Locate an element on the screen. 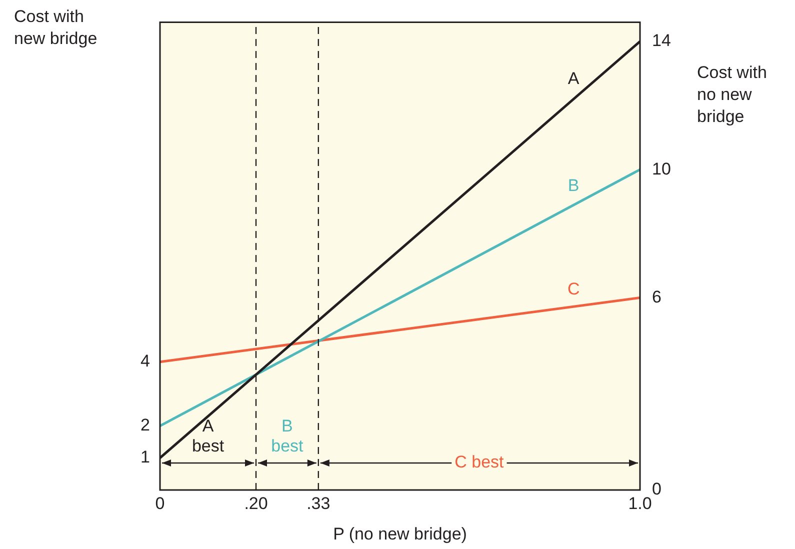  y2-tick-label: 6 is located at coordinates (657, 296).